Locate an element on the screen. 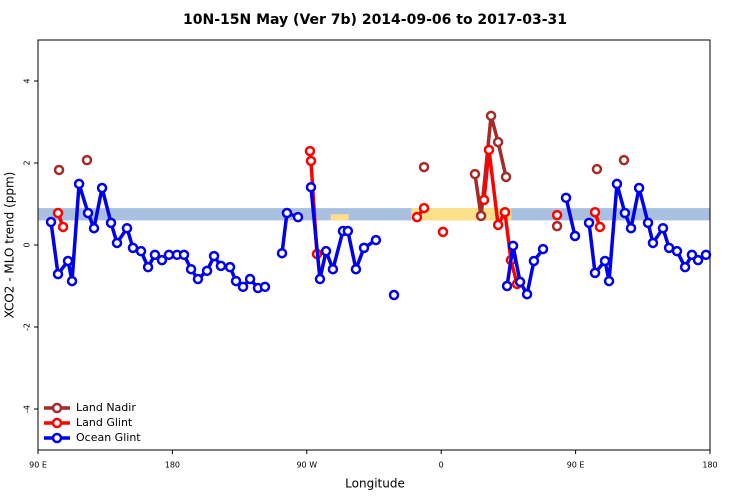 The height and width of the screenshot is (500, 750). legend-label: Land Glint is located at coordinates (104, 422).